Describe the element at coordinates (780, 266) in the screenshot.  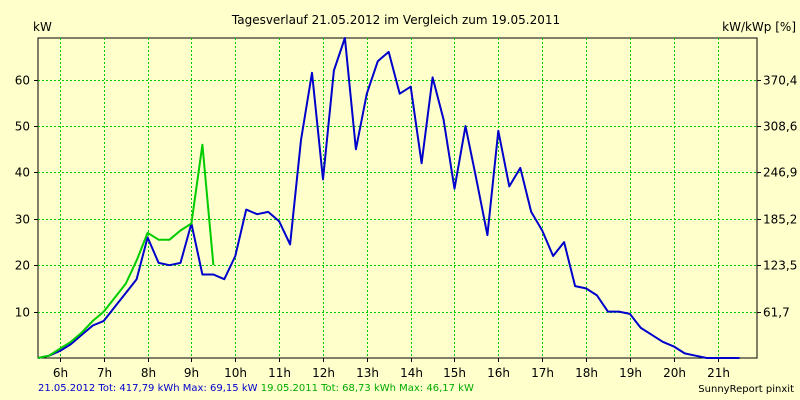
I see `y-tick-label-right: 123,5` at that location.